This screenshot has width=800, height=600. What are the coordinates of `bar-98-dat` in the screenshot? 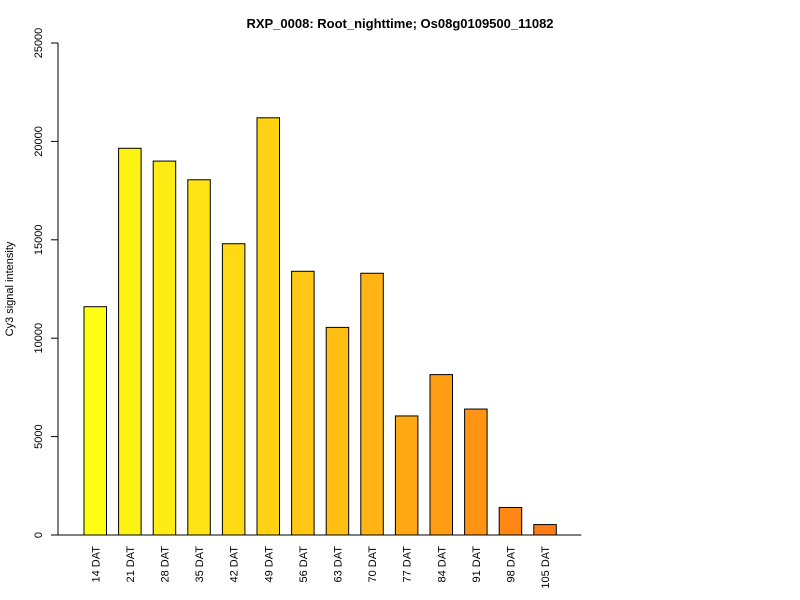 It's located at (510, 521).